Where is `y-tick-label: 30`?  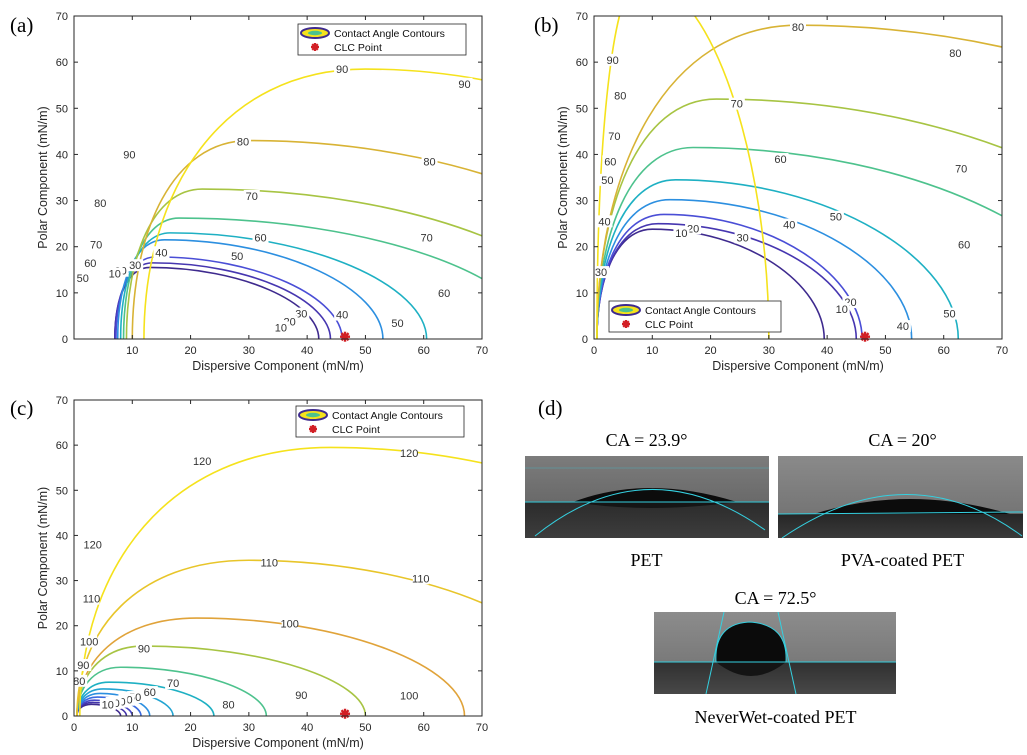 y-tick-label: 30 is located at coordinates (582, 202).